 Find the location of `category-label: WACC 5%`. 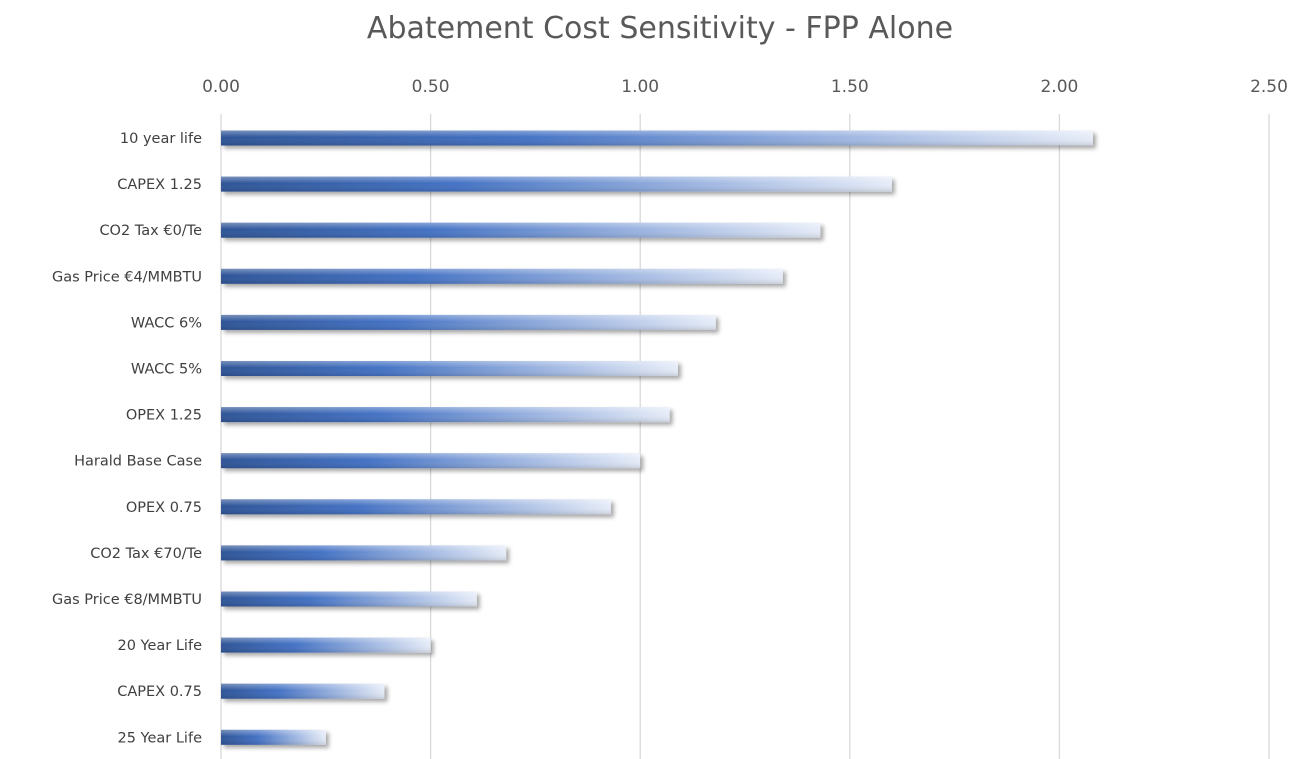

category-label: WACC 5% is located at coordinates (166, 370).